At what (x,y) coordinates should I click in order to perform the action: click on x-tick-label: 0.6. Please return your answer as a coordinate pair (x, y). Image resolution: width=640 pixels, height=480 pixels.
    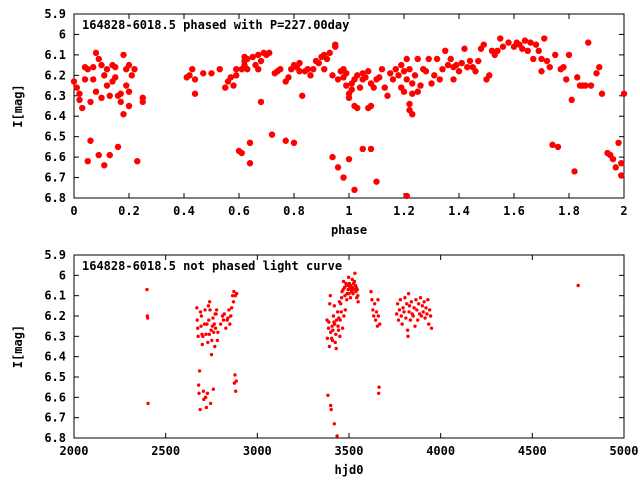
    Looking at the image, I should click on (239, 211).